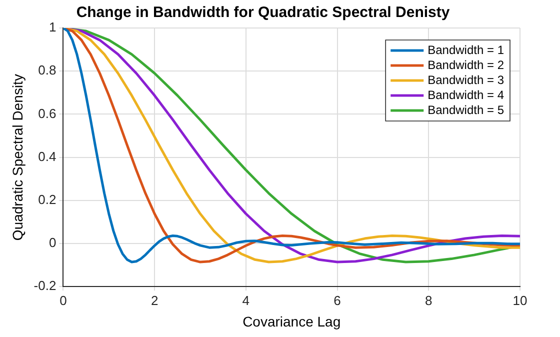 Image resolution: width=560 pixels, height=337 pixels. I want to click on legend-label: Bandwidth = 3, so click(466, 79).